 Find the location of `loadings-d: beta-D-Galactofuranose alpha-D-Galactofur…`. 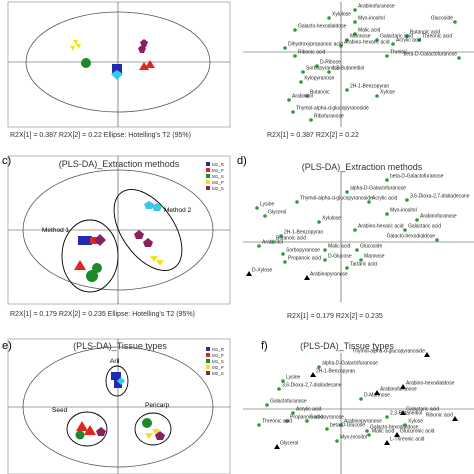

loadings-d: beta-D-Galactofuranose alpha-D-Galactofur… is located at coordinates (358, 227).